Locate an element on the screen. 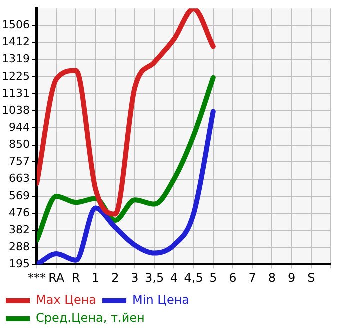 This screenshot has width=345, height=335. x-tick-label: R is located at coordinates (76, 277).